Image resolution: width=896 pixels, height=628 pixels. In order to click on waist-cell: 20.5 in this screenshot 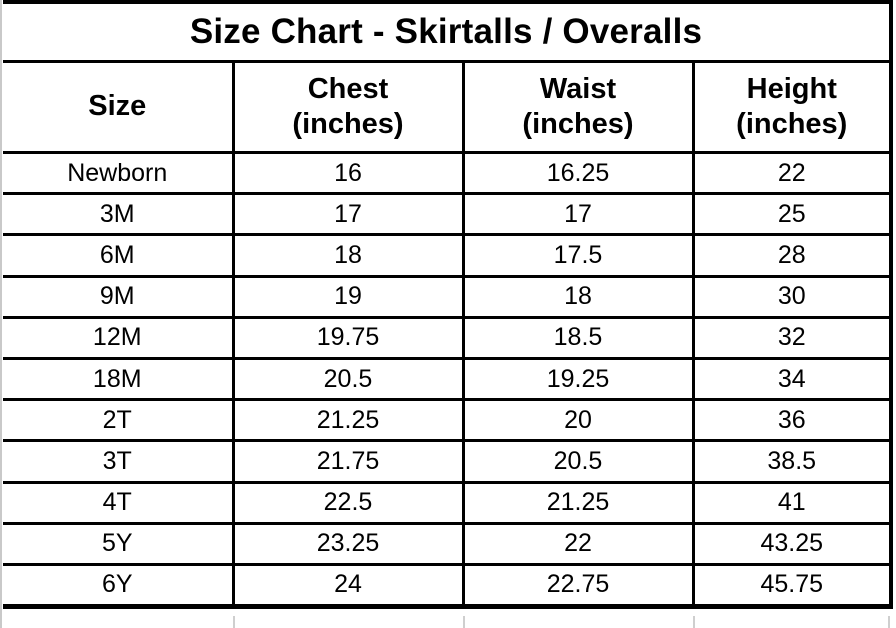, I will do `click(578, 461)`.